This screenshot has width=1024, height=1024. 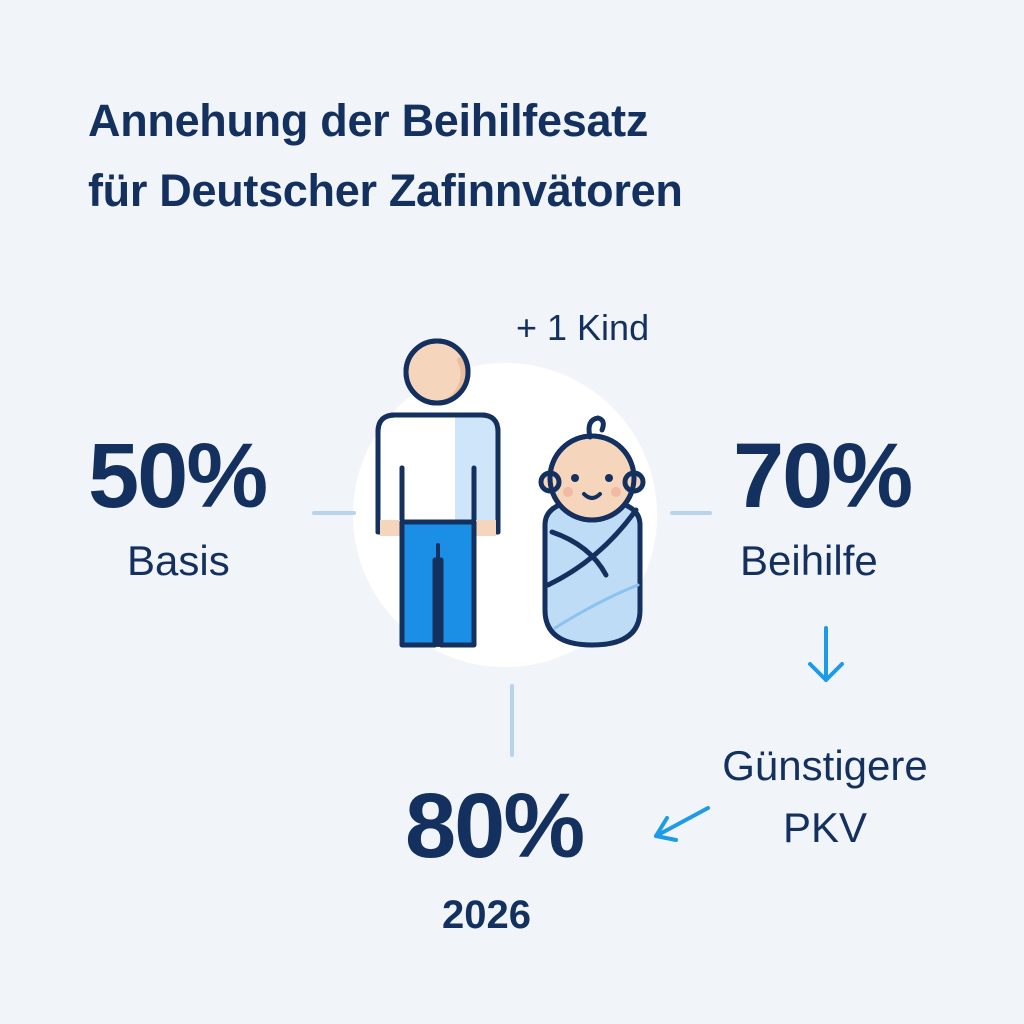 What do you see at coordinates (178, 476) in the screenshot?
I see `basis-value: 50%` at bounding box center [178, 476].